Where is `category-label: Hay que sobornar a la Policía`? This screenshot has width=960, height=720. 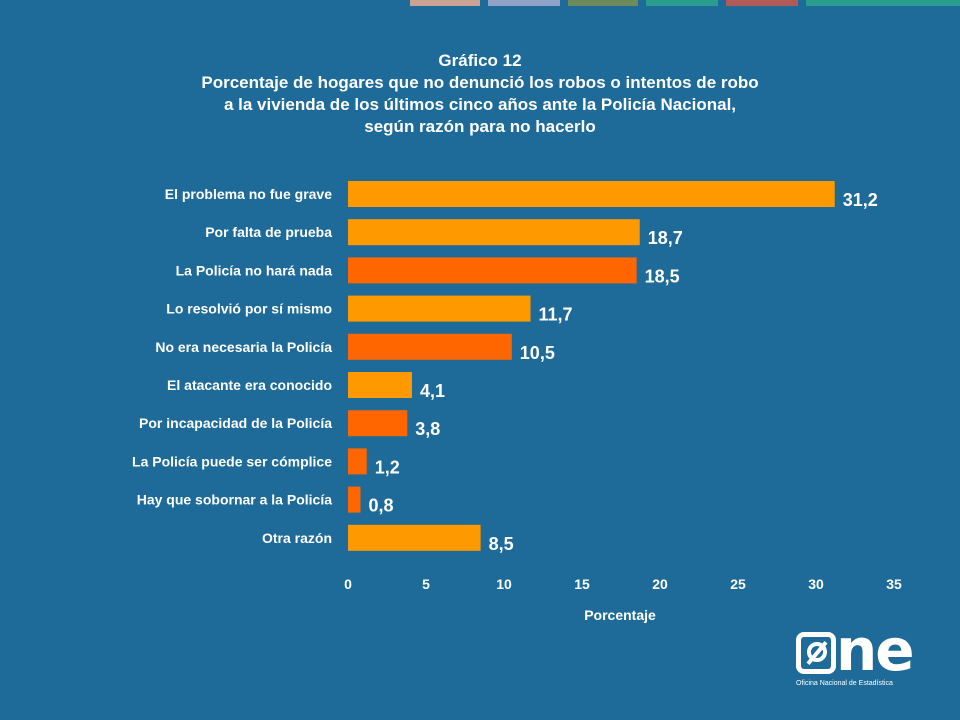 category-label: Hay que sobornar a la Policía is located at coordinates (235, 500).